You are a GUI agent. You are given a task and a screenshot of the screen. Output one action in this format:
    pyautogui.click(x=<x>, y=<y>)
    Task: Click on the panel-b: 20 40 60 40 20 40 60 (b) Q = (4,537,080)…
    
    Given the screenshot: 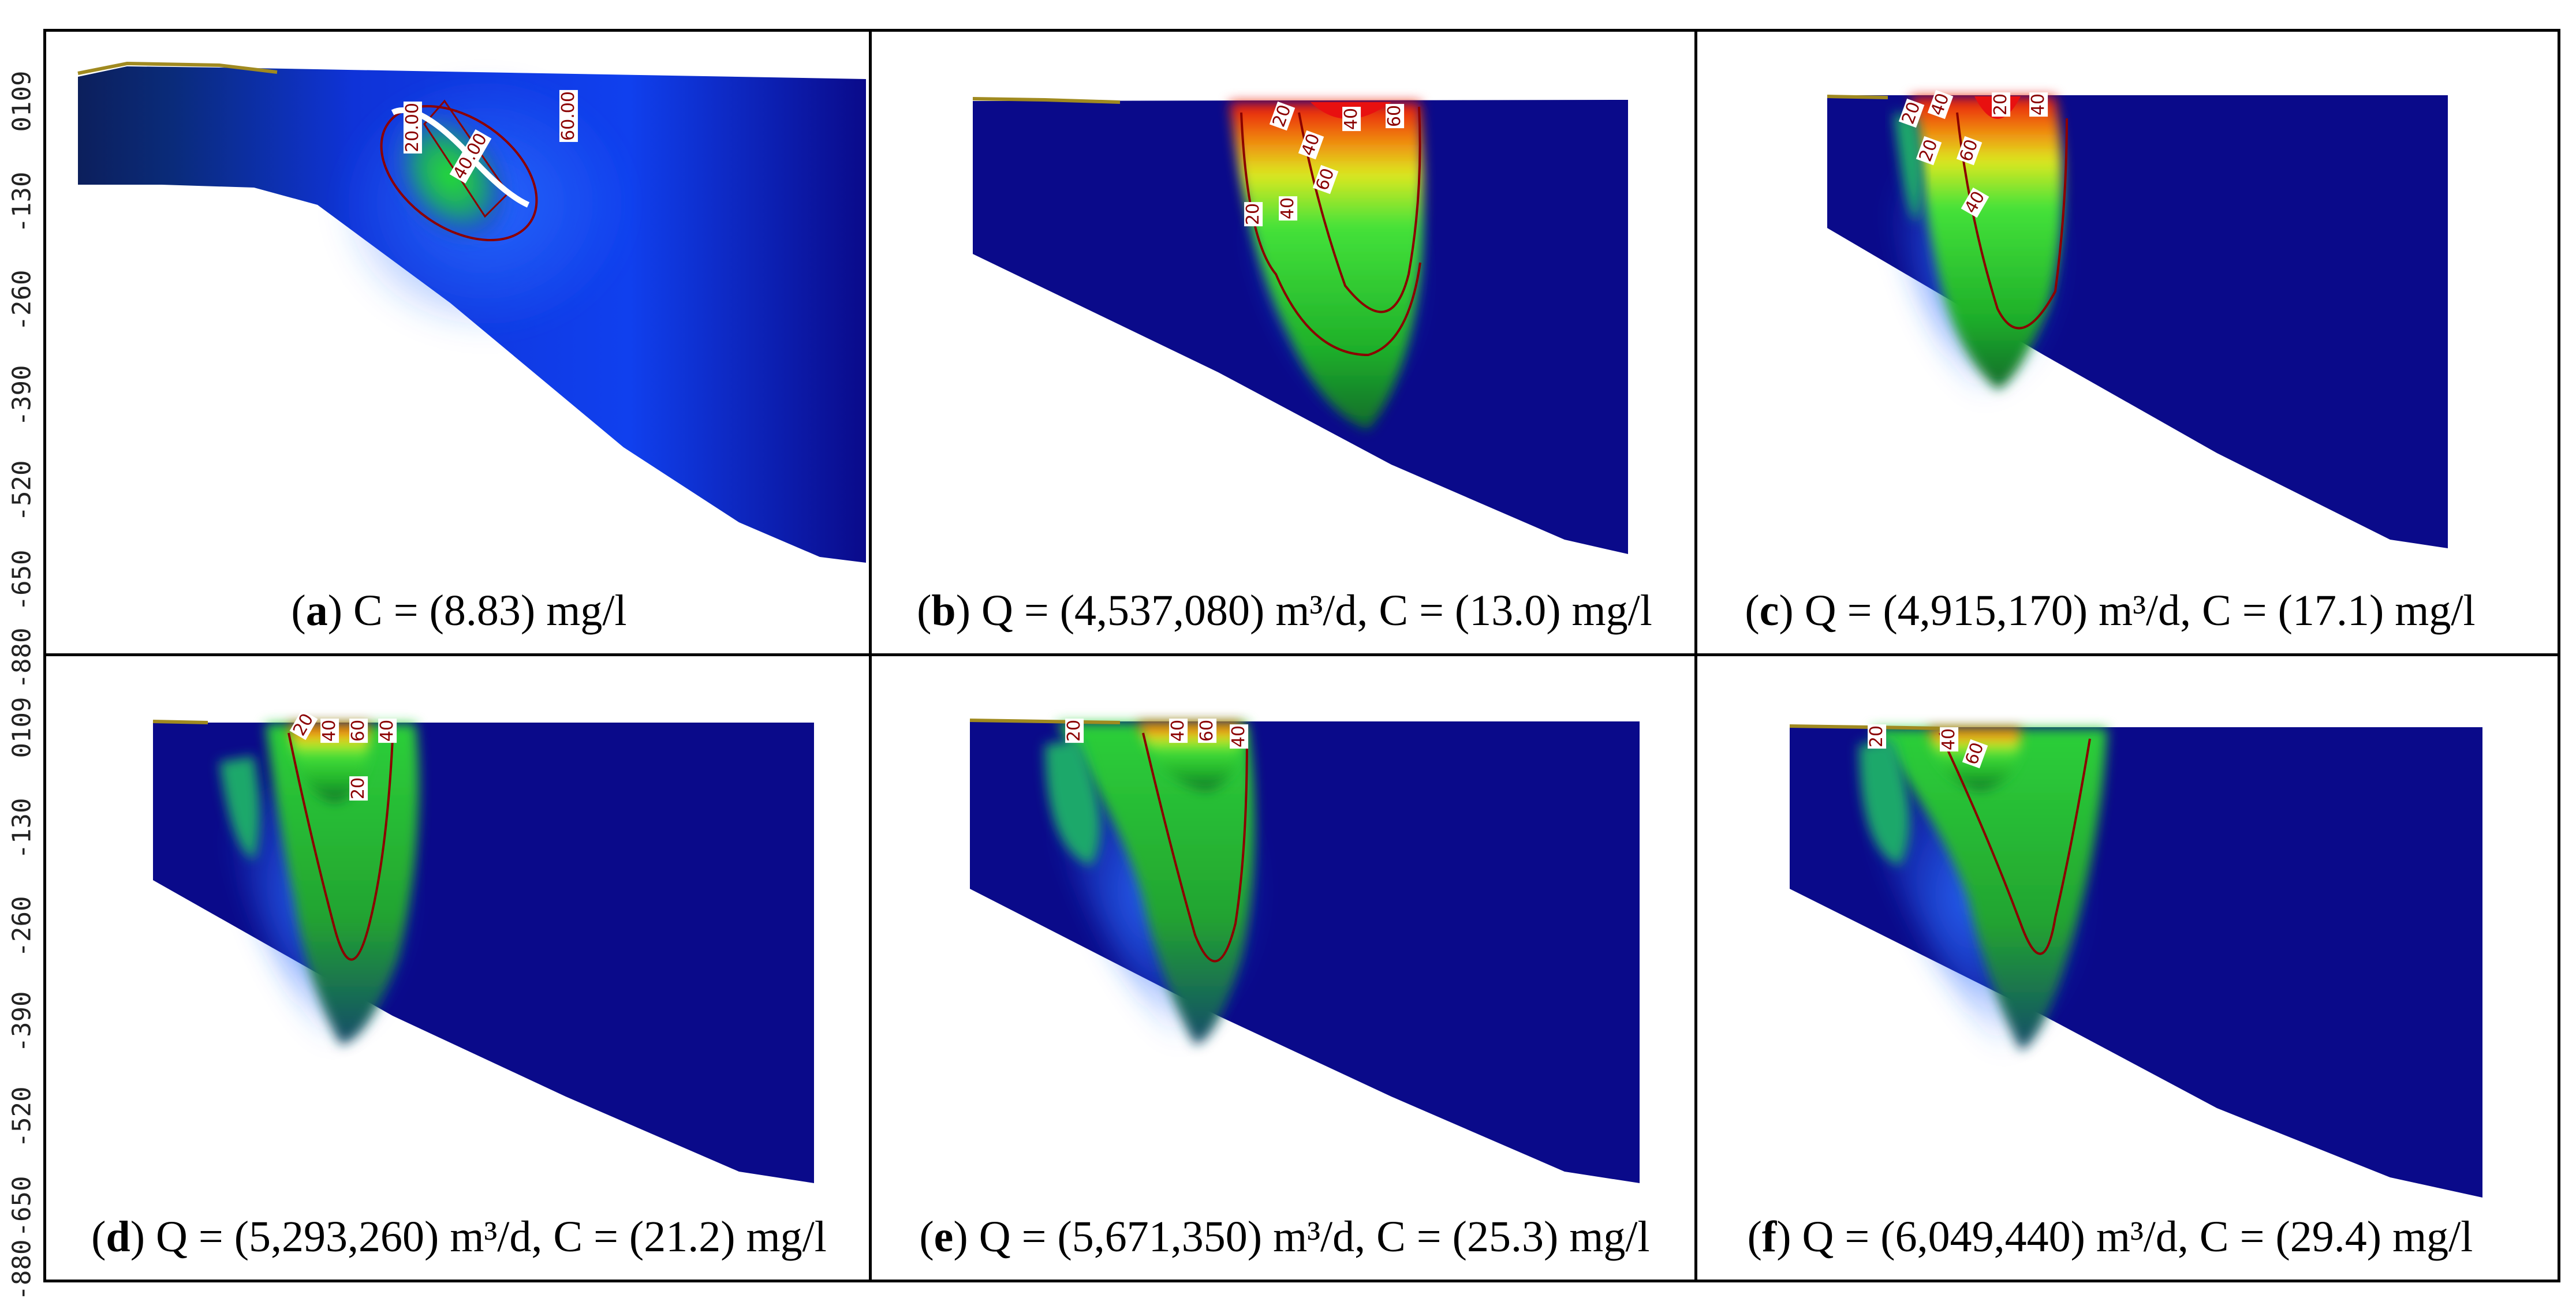 What is the action you would take?
    pyautogui.click(x=1284, y=339)
    